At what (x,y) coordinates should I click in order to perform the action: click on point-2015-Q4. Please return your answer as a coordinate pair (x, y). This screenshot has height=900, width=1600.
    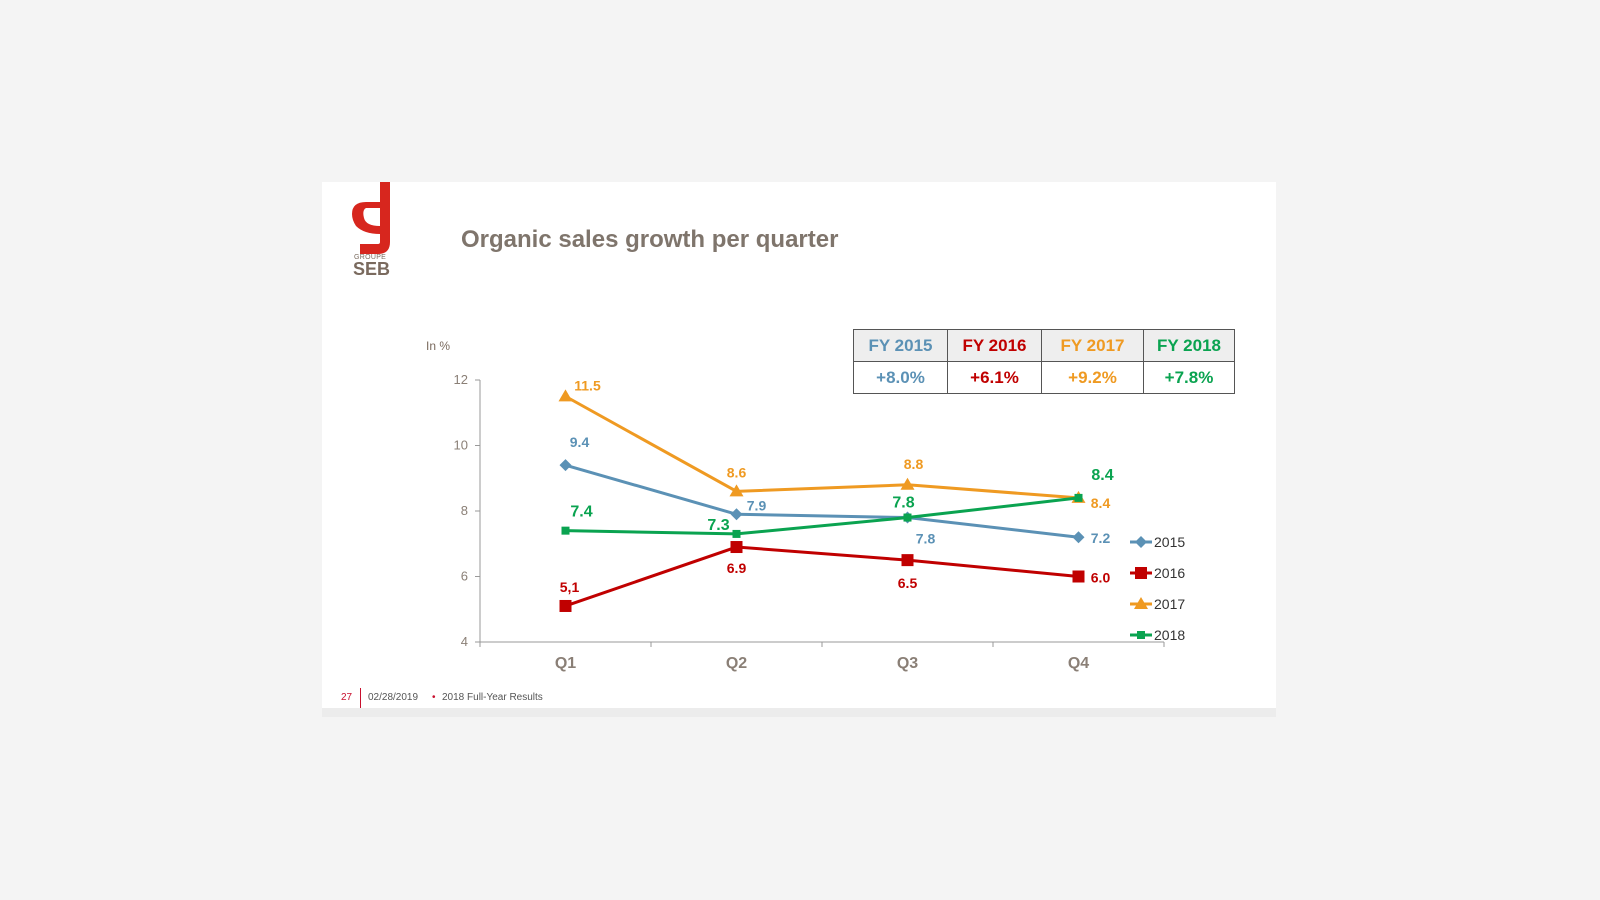
    Looking at the image, I should click on (1078, 537).